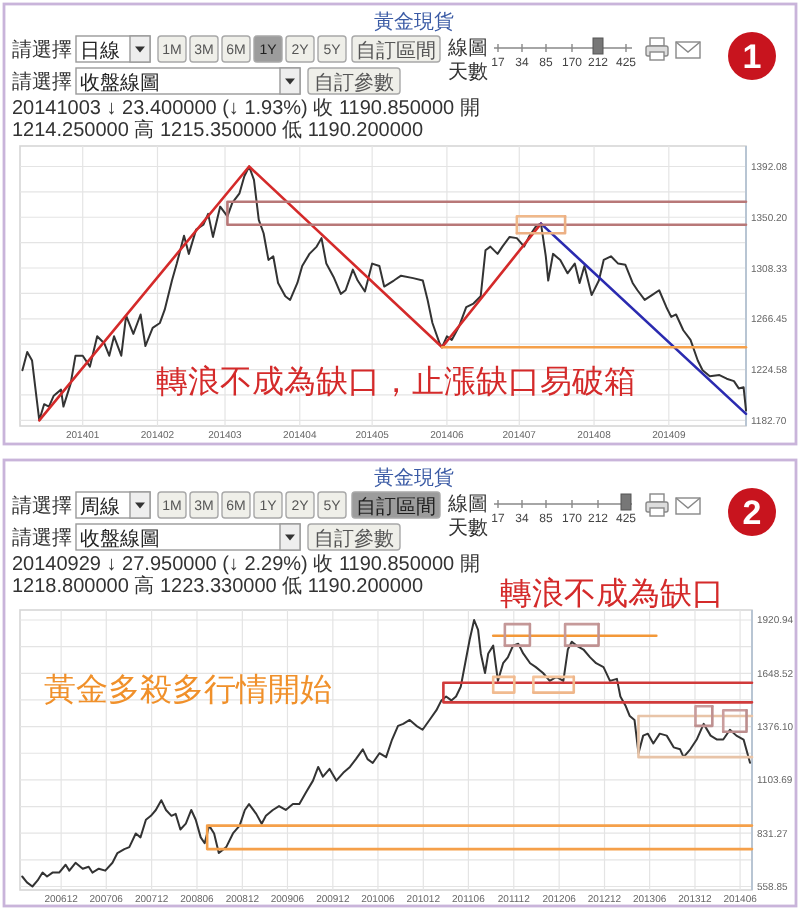  I want to click on annotation: 轉浪不成為缺口，止漲缺口易破箱, so click(396, 381).